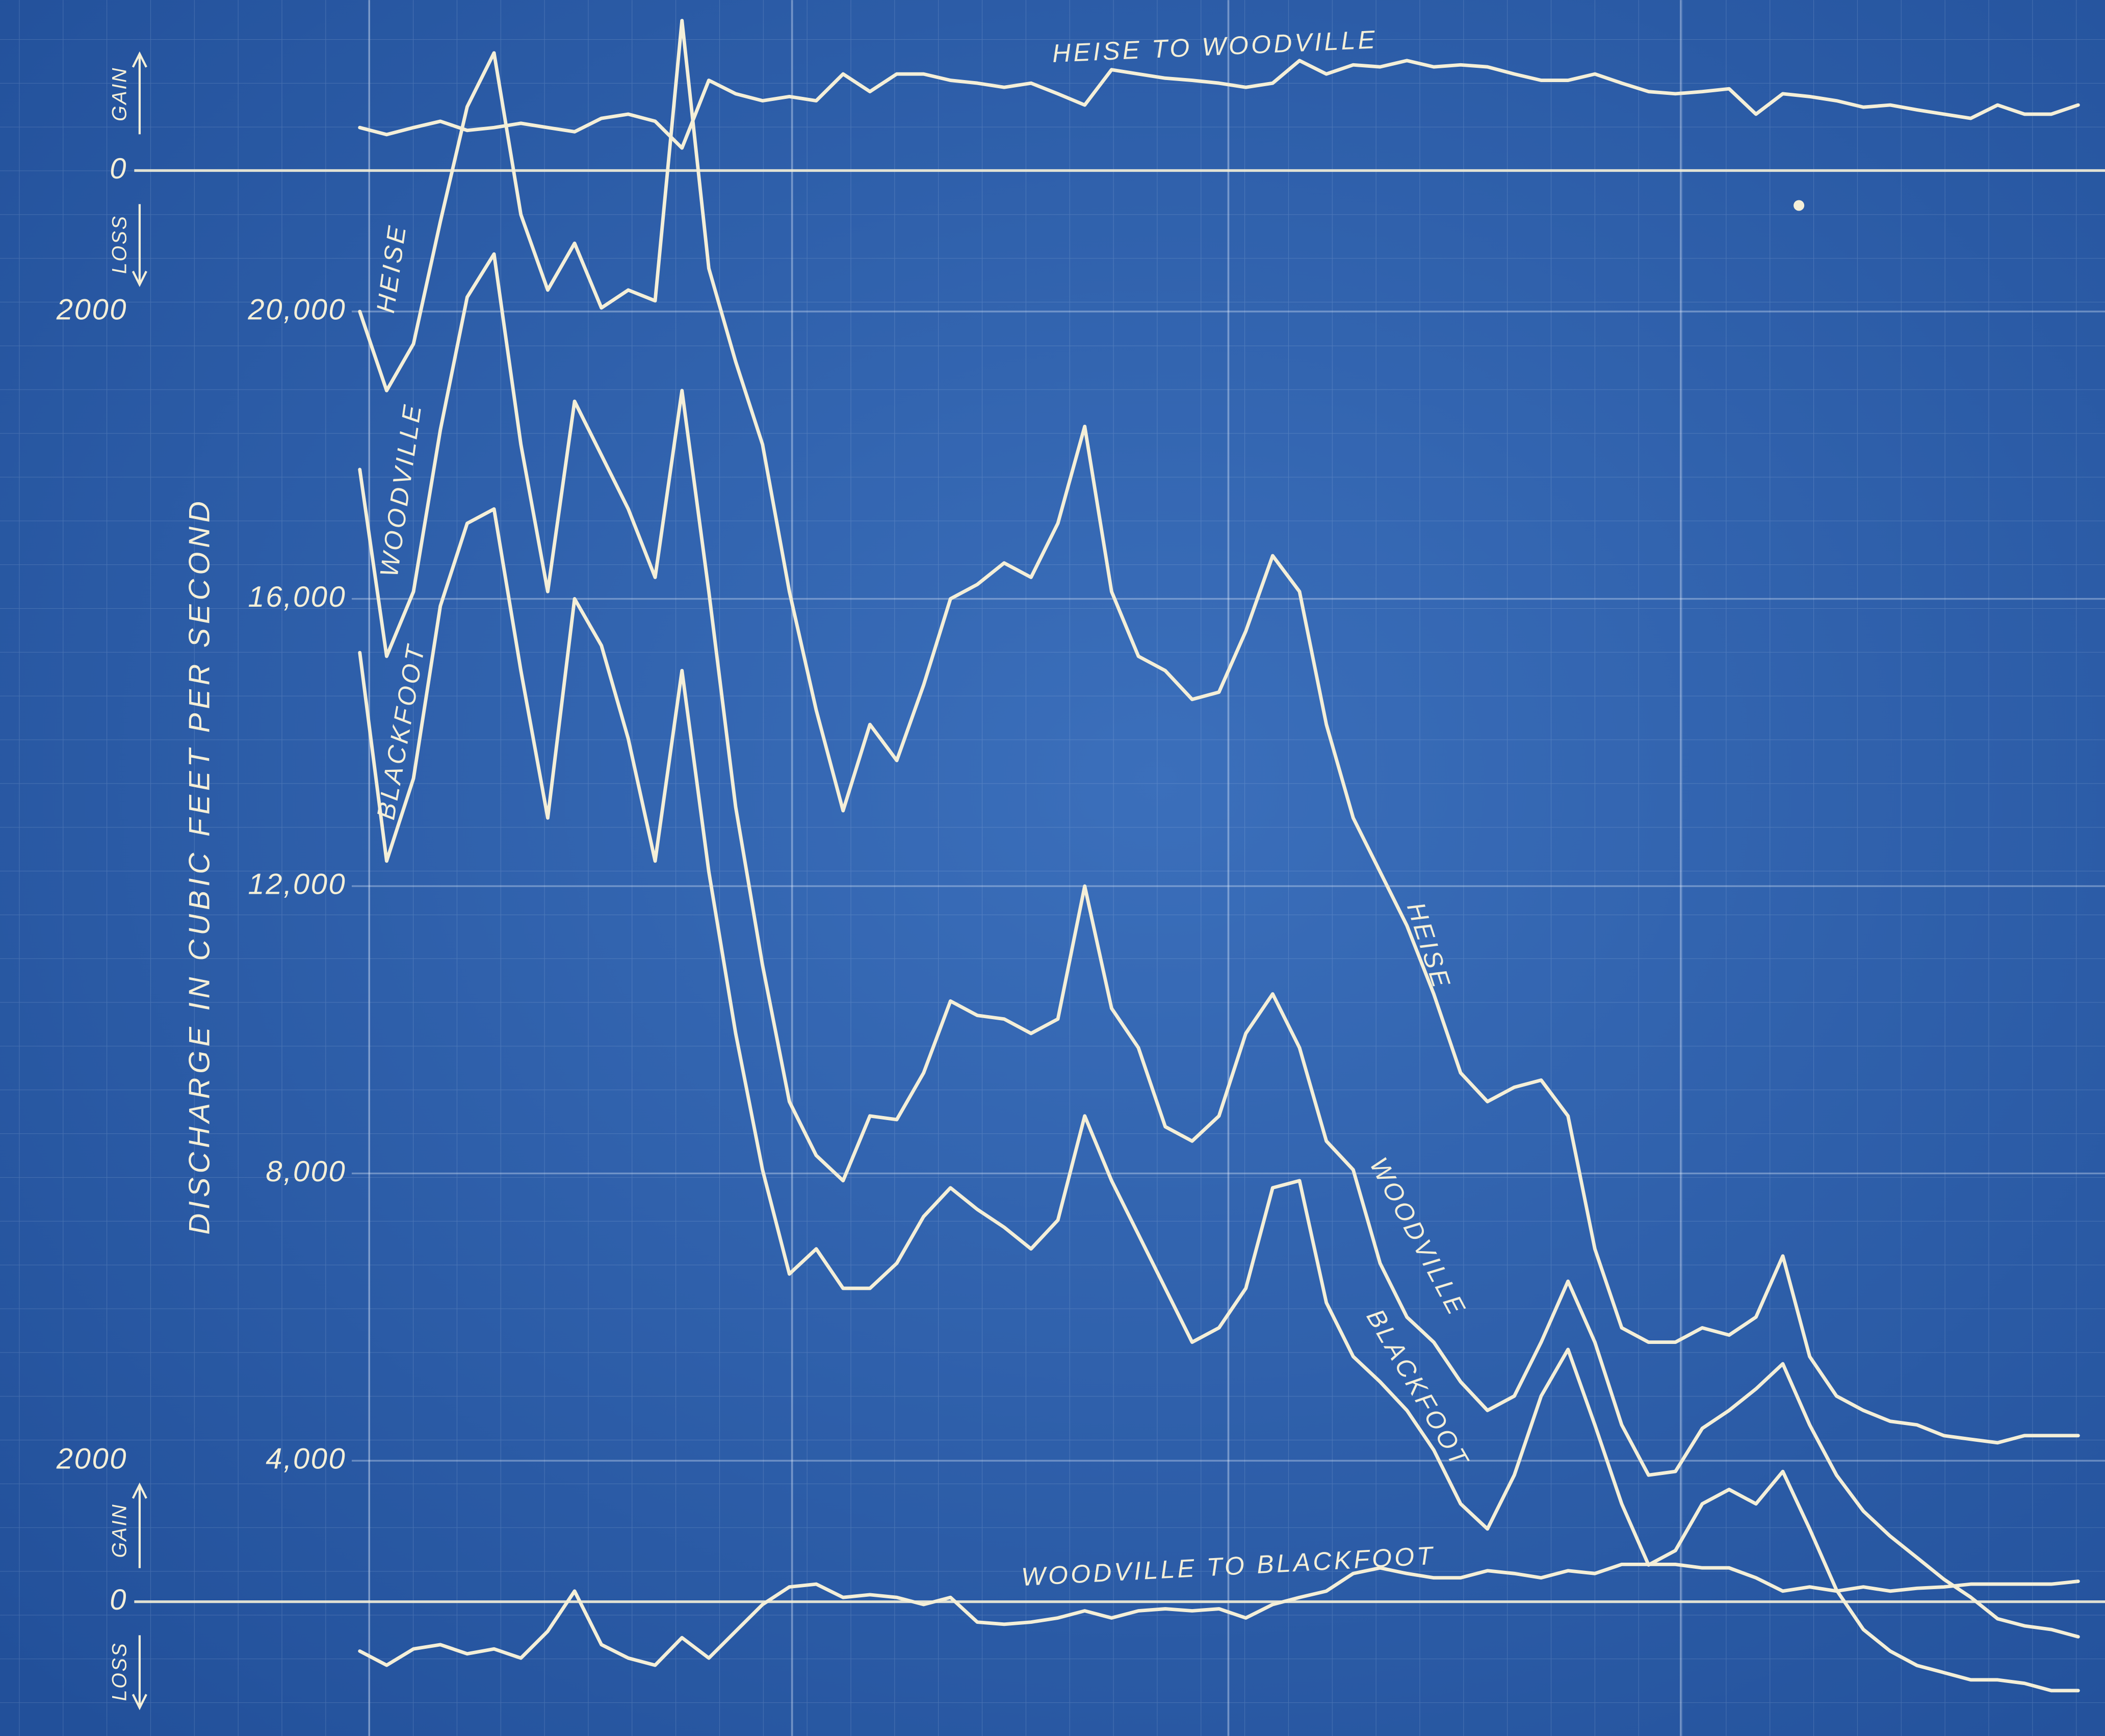 The height and width of the screenshot is (1736, 2105). What do you see at coordinates (296, 310) in the screenshot?
I see `y-tick-label: 20,000` at bounding box center [296, 310].